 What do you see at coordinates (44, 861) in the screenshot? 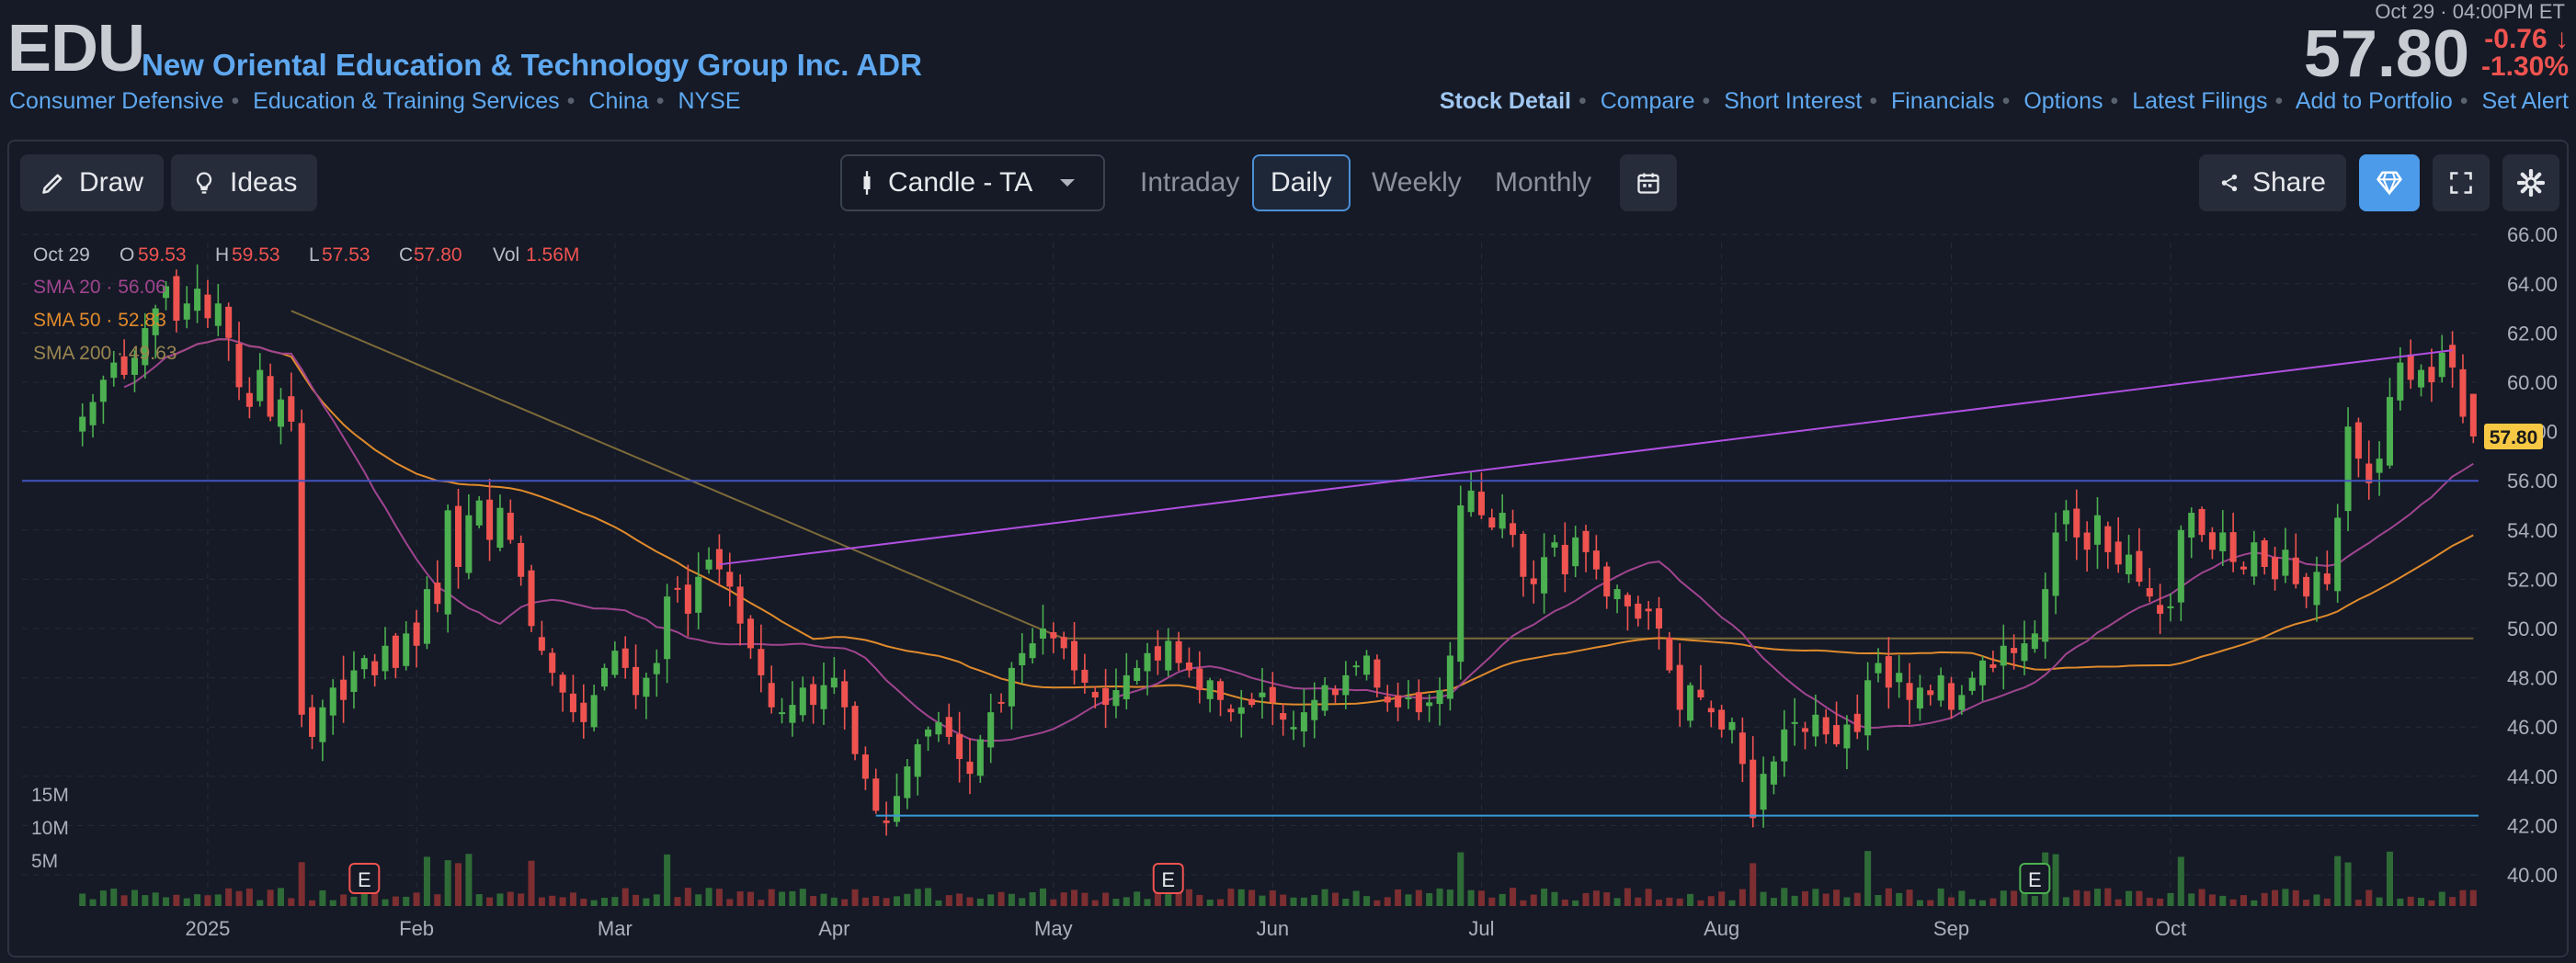
I see `volume-tick-label: 5M` at bounding box center [44, 861].